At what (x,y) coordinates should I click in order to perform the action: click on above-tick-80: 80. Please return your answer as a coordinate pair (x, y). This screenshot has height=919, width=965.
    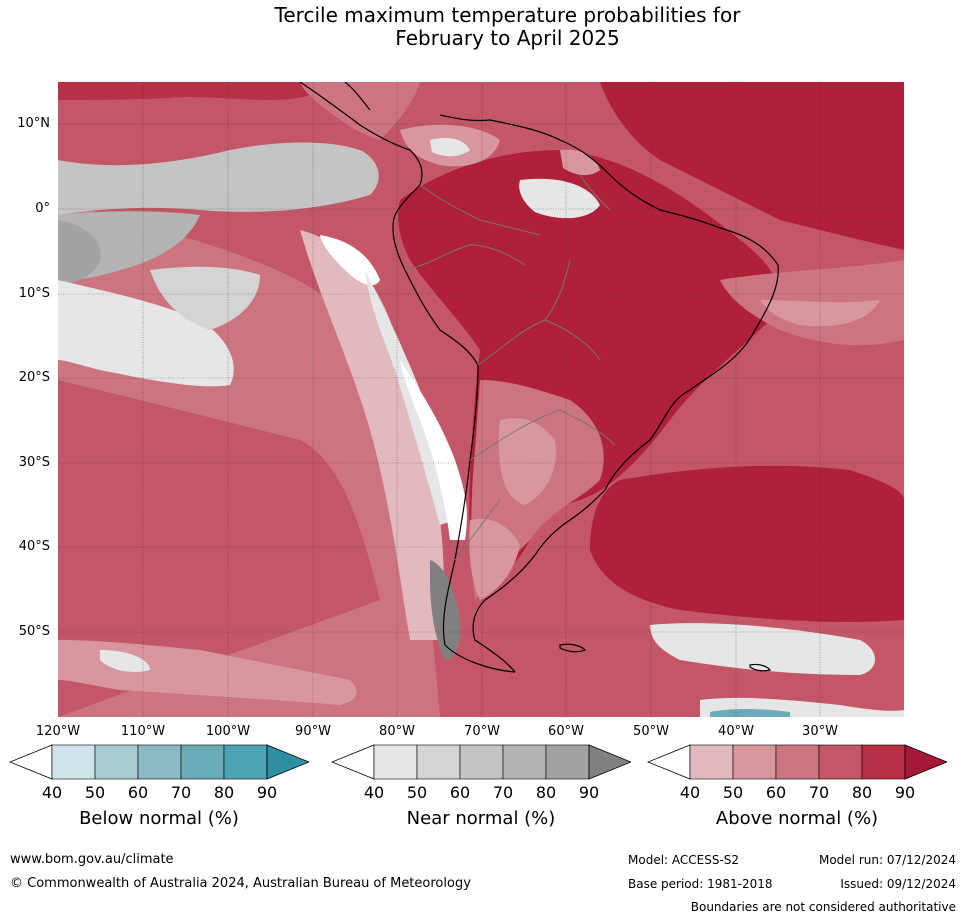
    Looking at the image, I should click on (862, 792).